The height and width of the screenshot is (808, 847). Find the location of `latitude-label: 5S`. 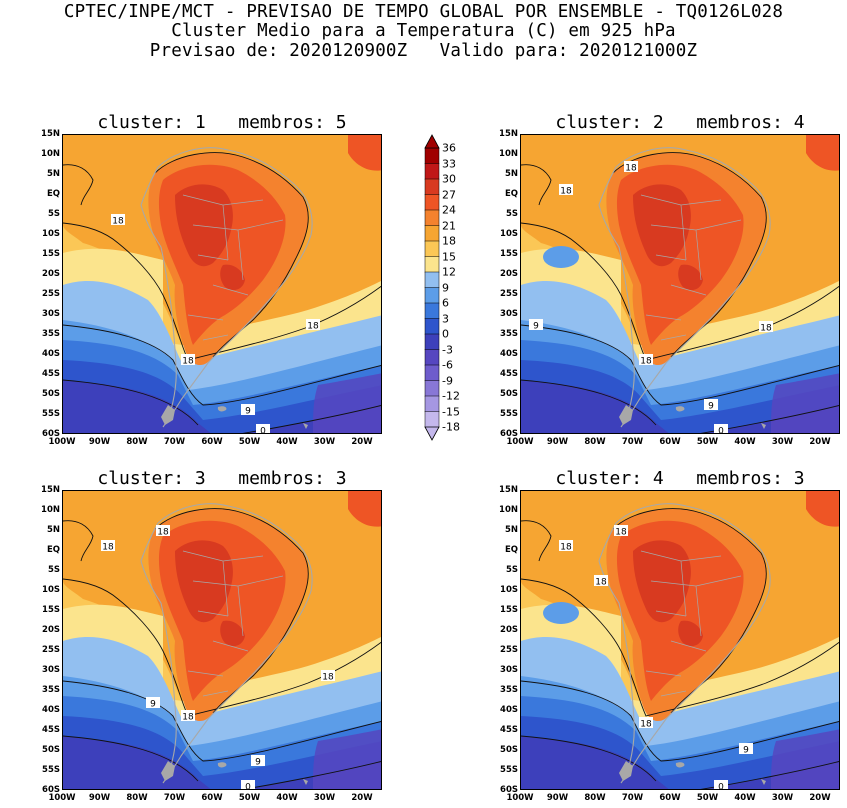

latitude-label: 5S is located at coordinates (53, 570).